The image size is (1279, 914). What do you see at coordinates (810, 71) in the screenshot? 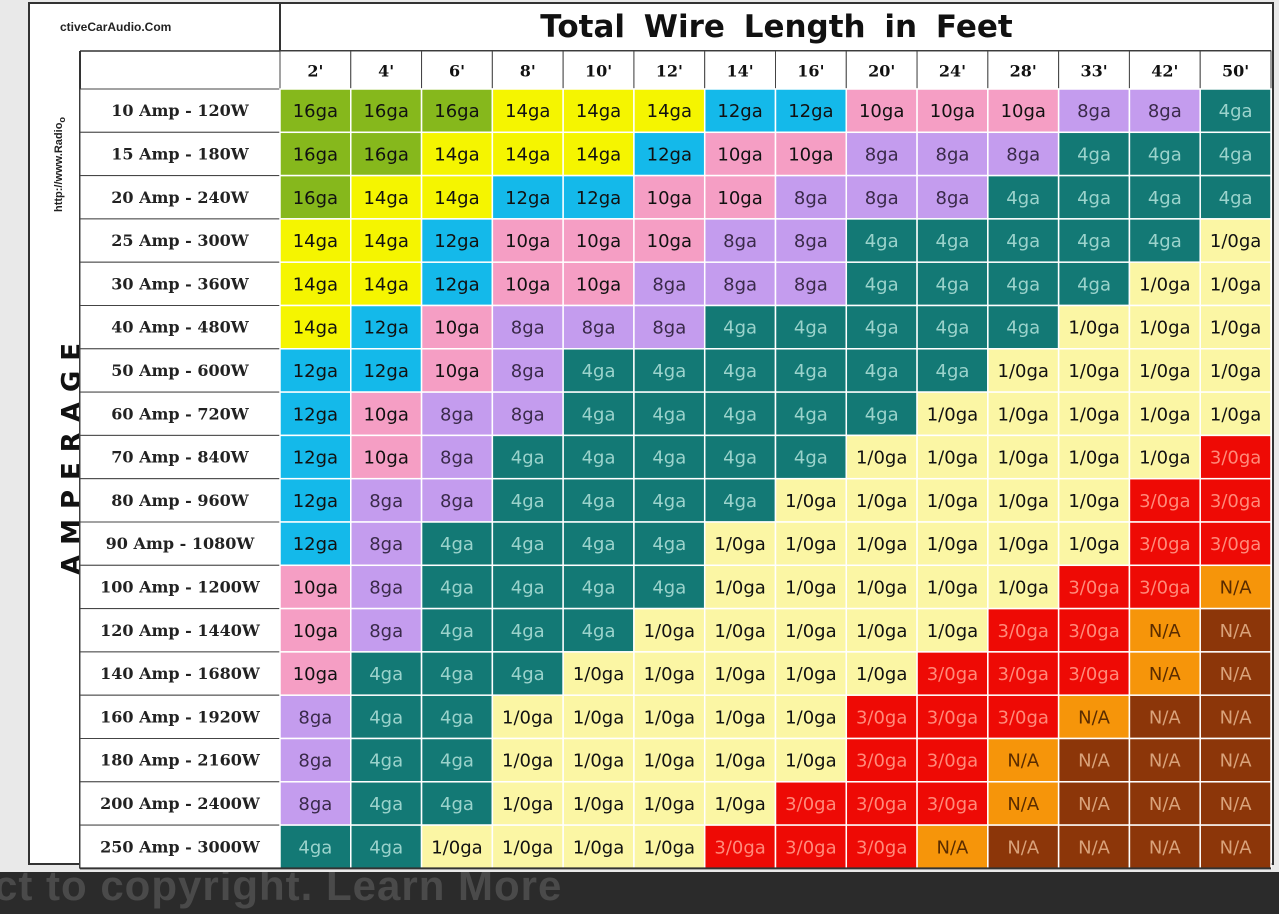
I see `column-header-label: 16'` at bounding box center [810, 71].